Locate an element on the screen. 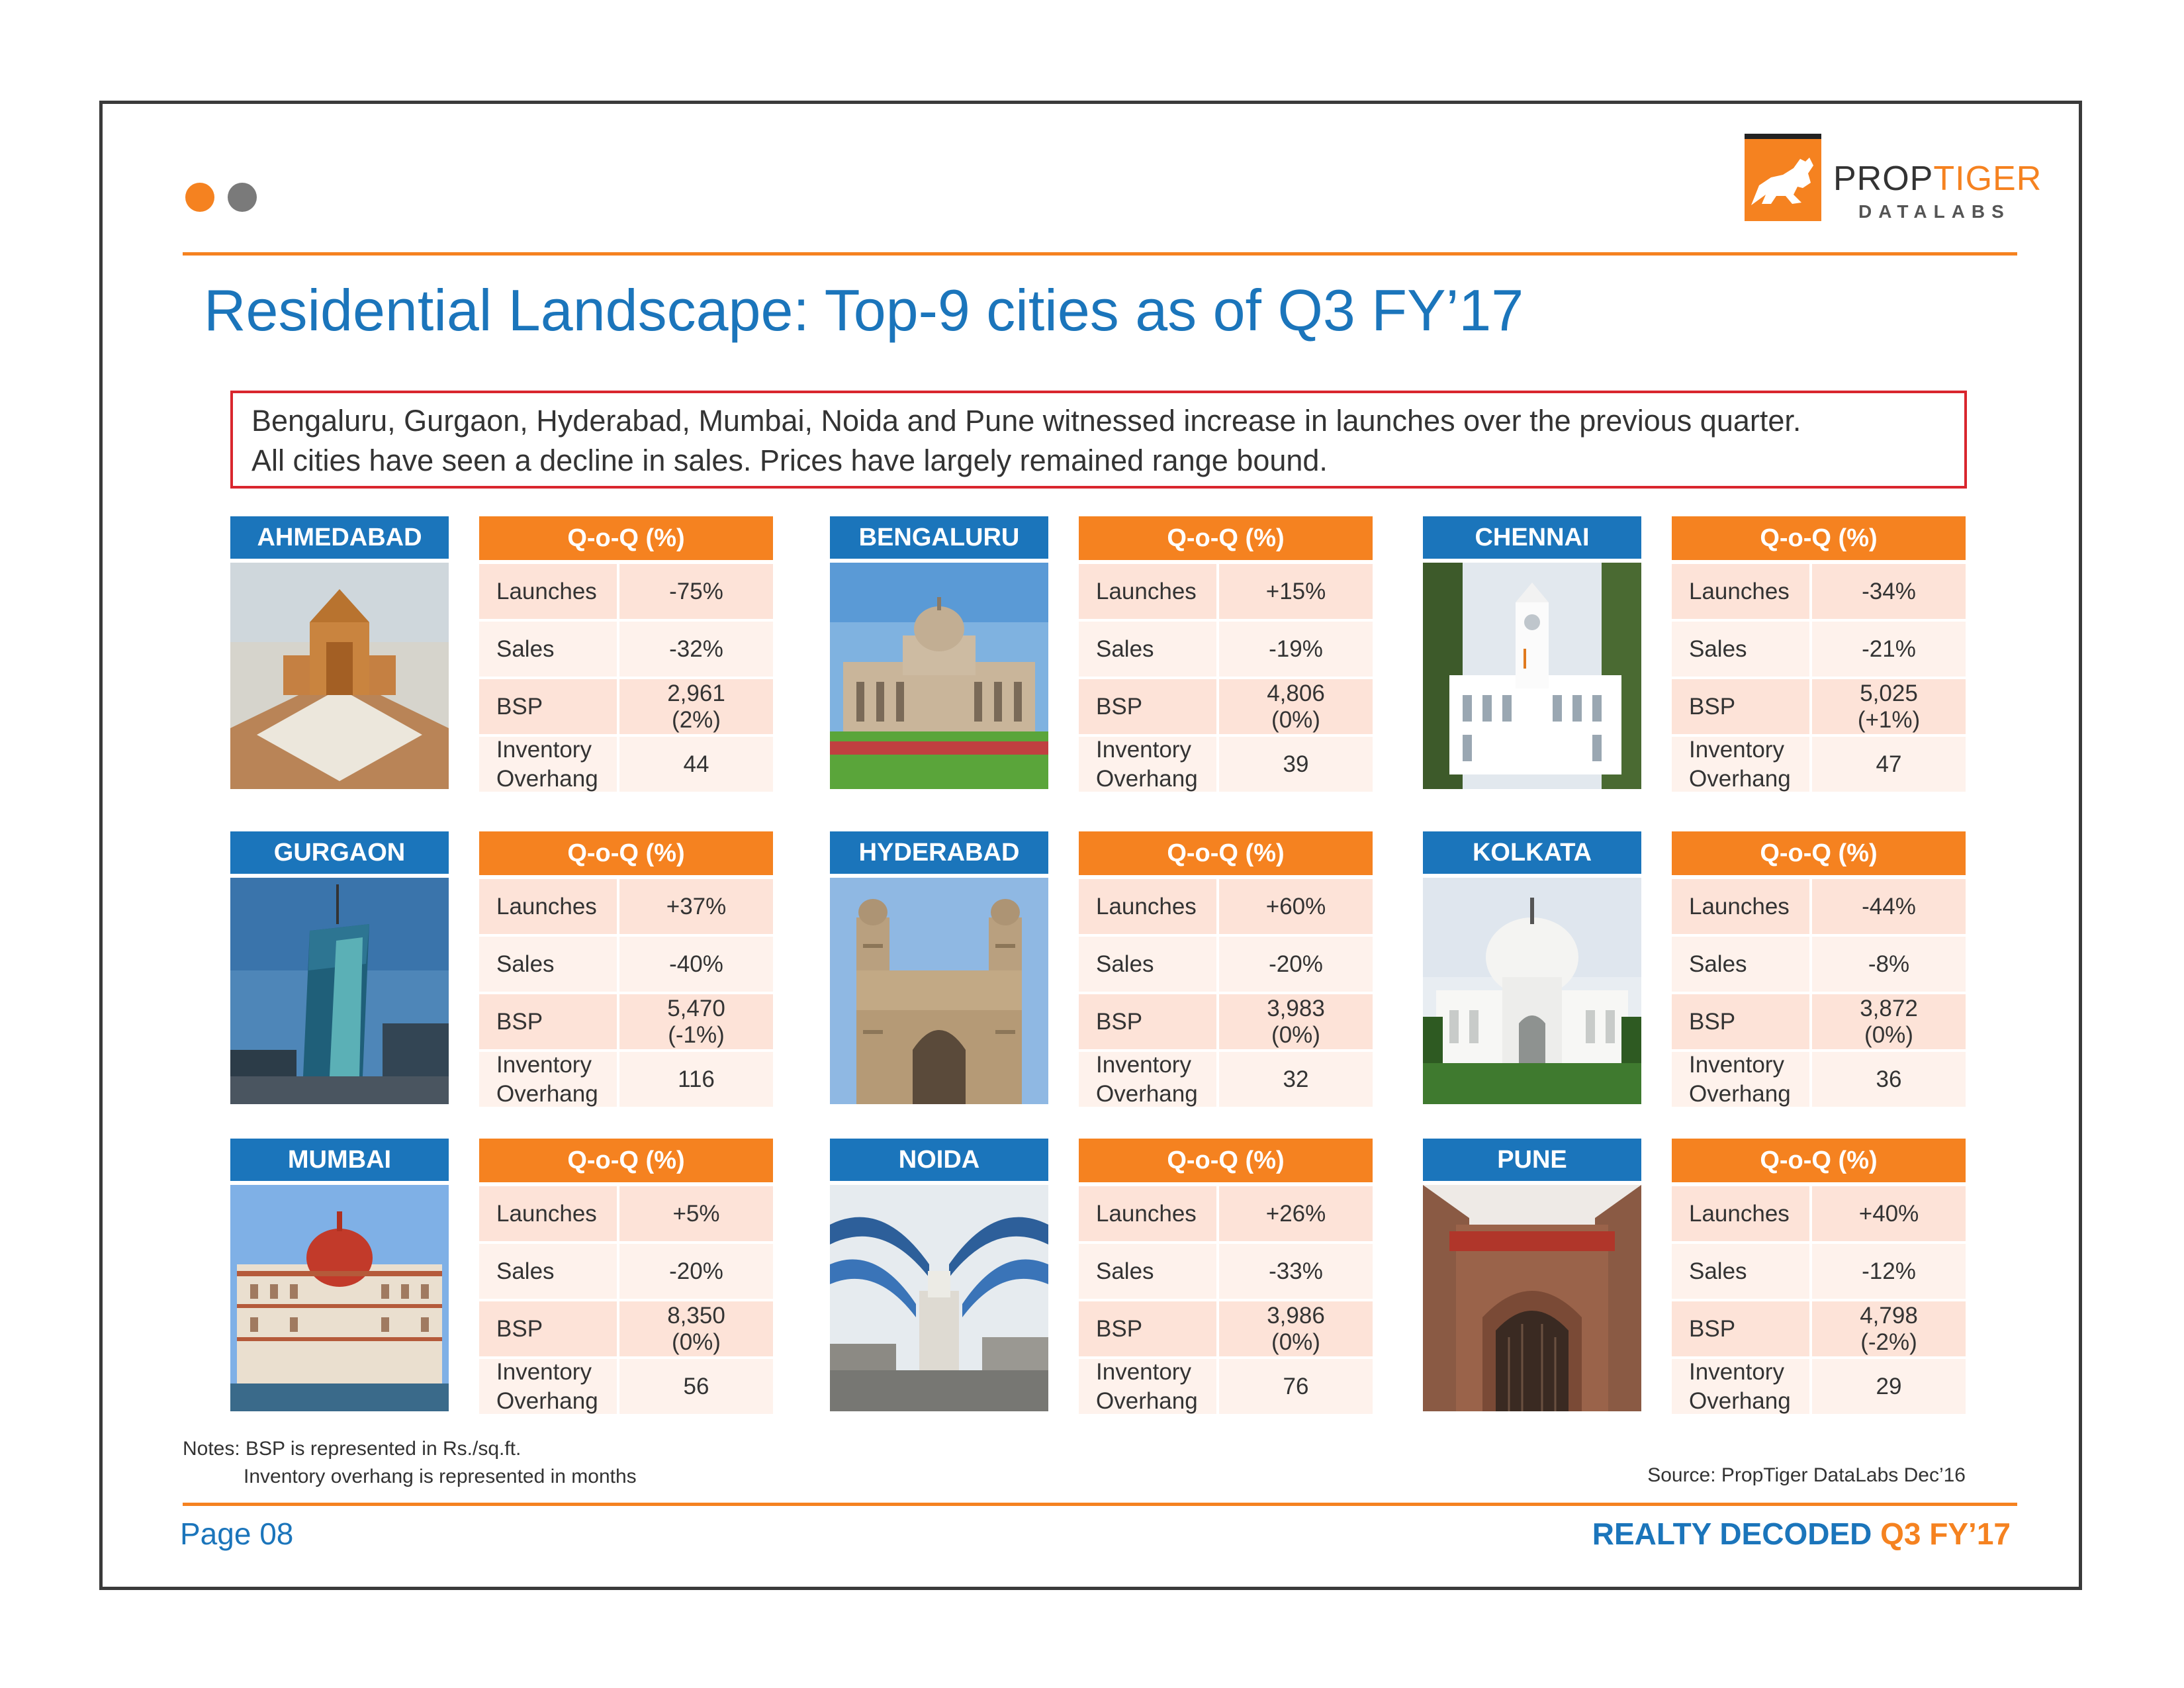 This screenshot has height=1688, width=2184. charminar-image is located at coordinates (939, 991).